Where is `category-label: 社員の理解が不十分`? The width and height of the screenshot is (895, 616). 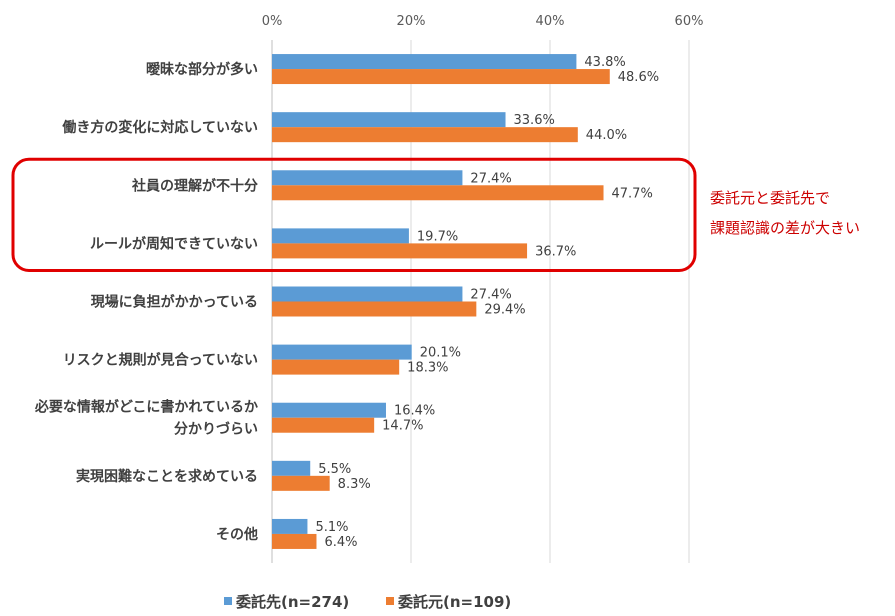 category-label: 社員の理解が不十分 is located at coordinates (194, 185).